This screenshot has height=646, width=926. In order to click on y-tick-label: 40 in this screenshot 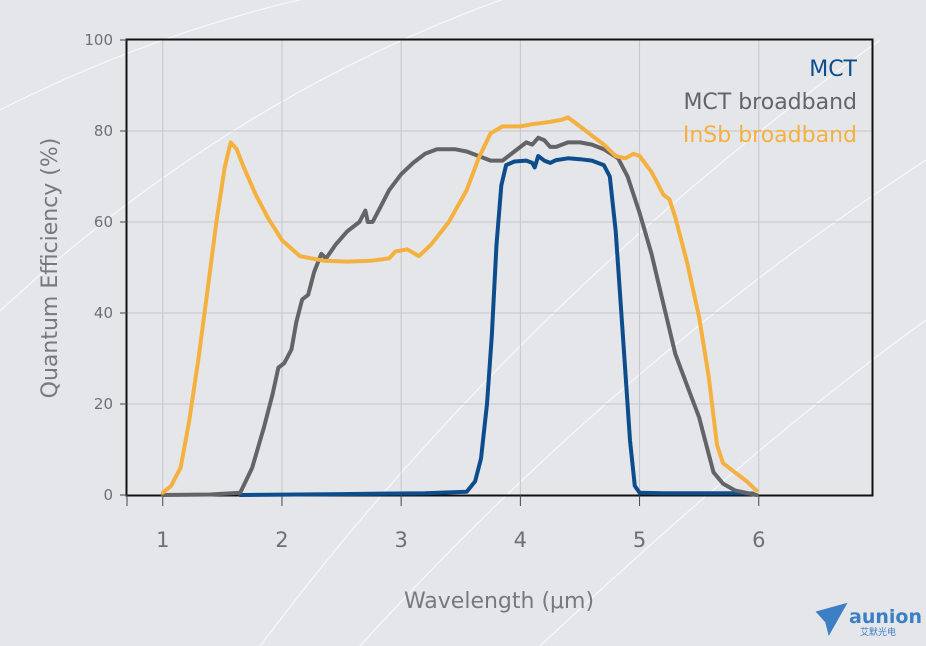, I will do `click(103, 313)`.